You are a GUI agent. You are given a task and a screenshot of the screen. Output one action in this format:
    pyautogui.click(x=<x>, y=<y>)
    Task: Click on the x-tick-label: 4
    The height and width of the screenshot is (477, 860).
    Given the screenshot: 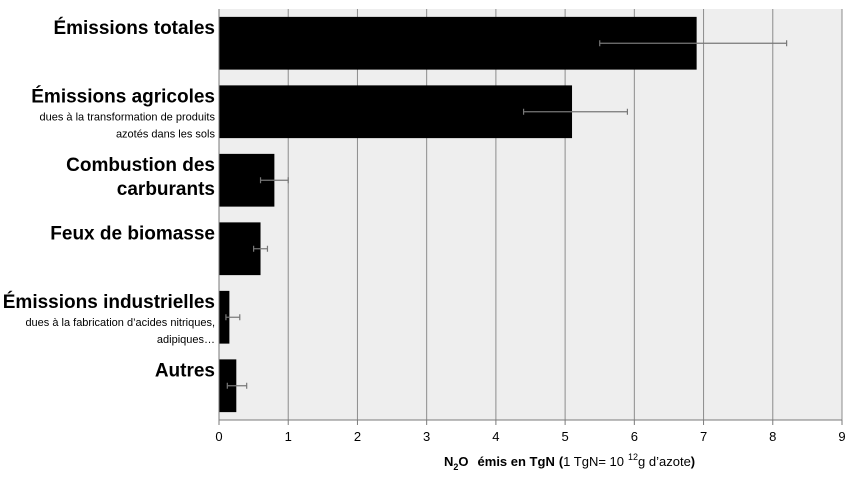 What is the action you would take?
    pyautogui.click(x=495, y=436)
    